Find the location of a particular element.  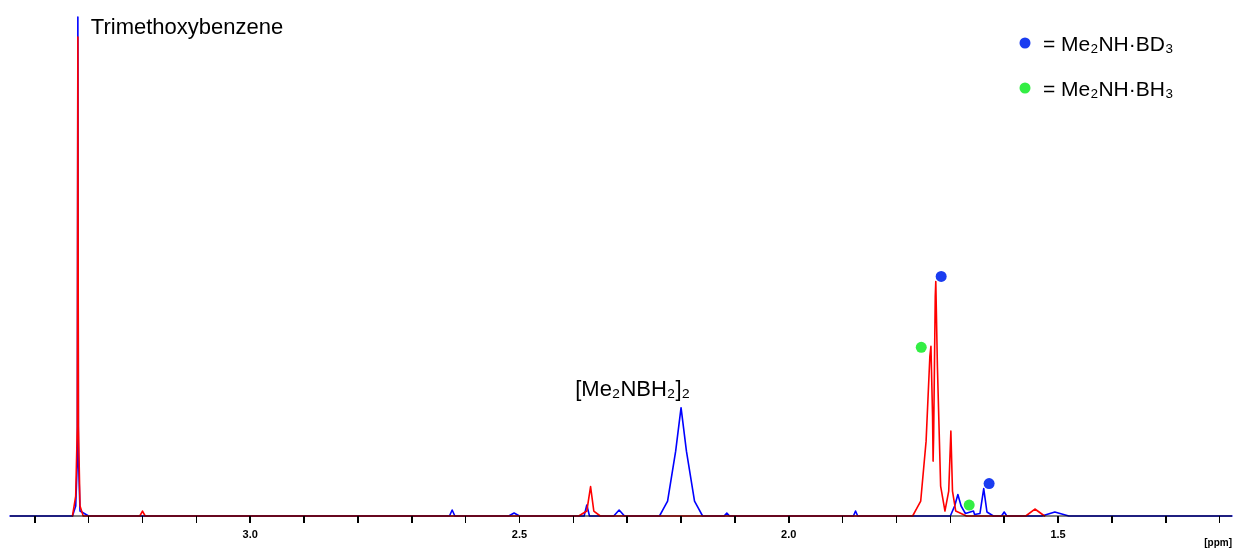

x-tick-label: 2.0 is located at coordinates (789, 534).